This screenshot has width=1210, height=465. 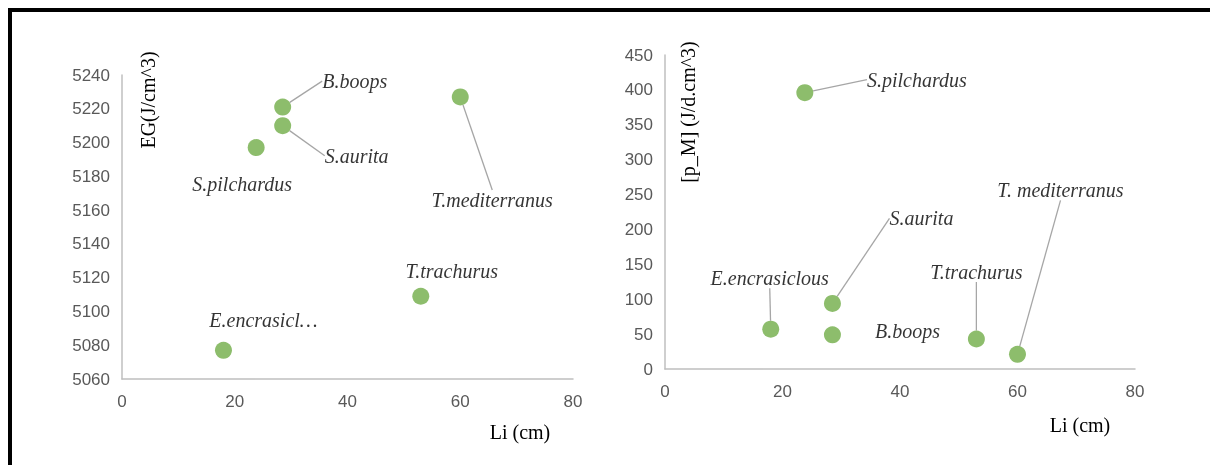 What do you see at coordinates (148, 100) in the screenshot?
I see `y-axis-title: EG(J/cm^3)` at bounding box center [148, 100].